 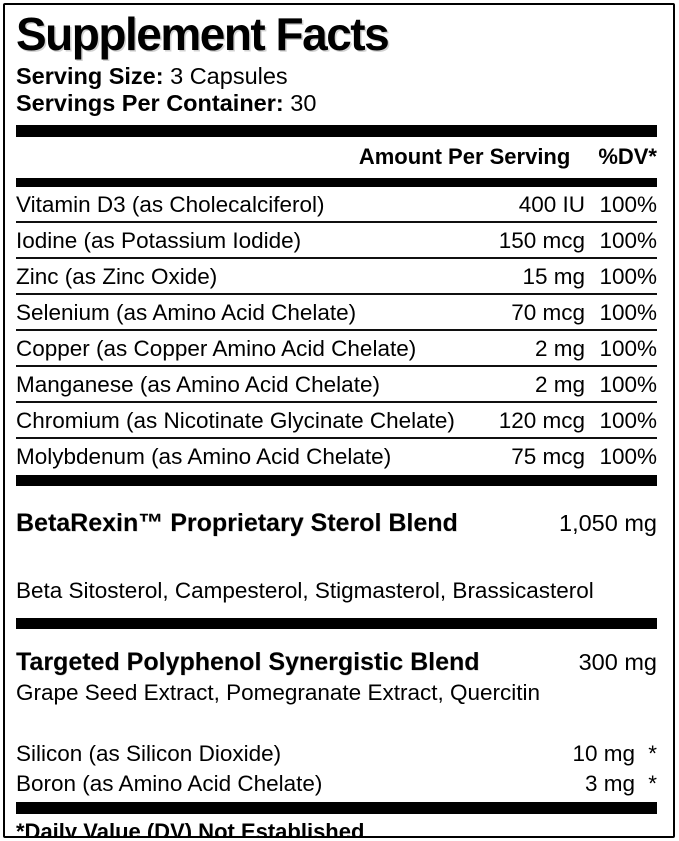 I want to click on table-row: Silicon (as Silicon Dioxide) 10 mg *, so click(x=336, y=754).